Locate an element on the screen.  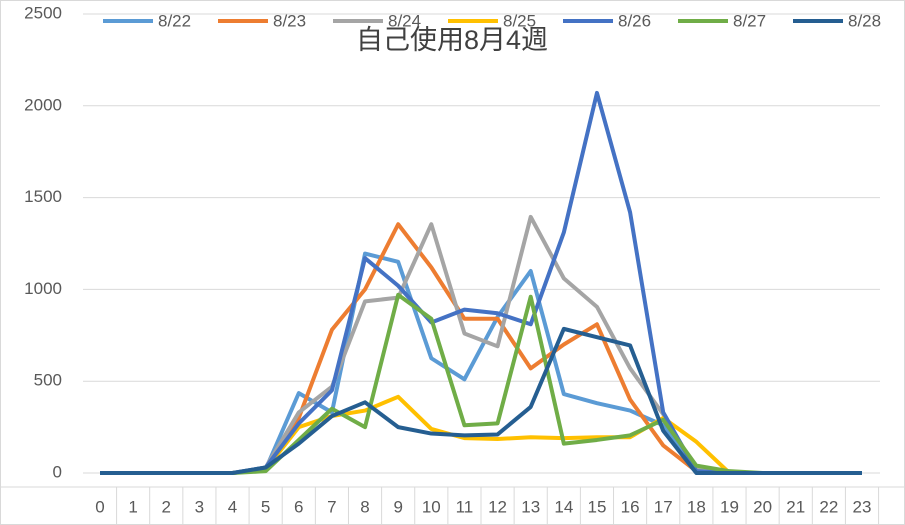
x-tick-label: 13 is located at coordinates (530, 506).